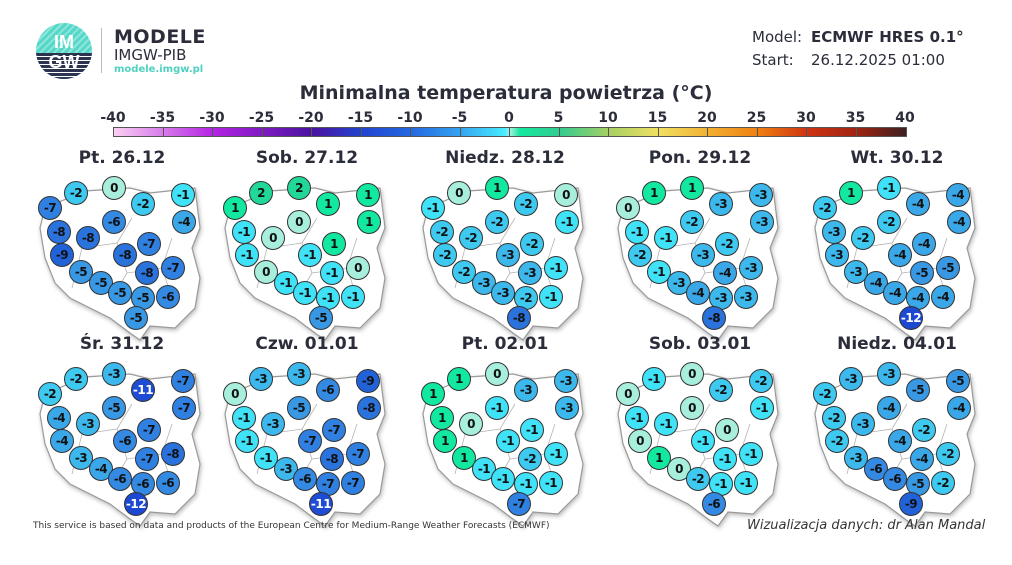 Image resolution: width=1012 pixels, height=565 pixels. Describe the element at coordinates (62, 255) in the screenshot. I see `station-temperature: -9` at that location.